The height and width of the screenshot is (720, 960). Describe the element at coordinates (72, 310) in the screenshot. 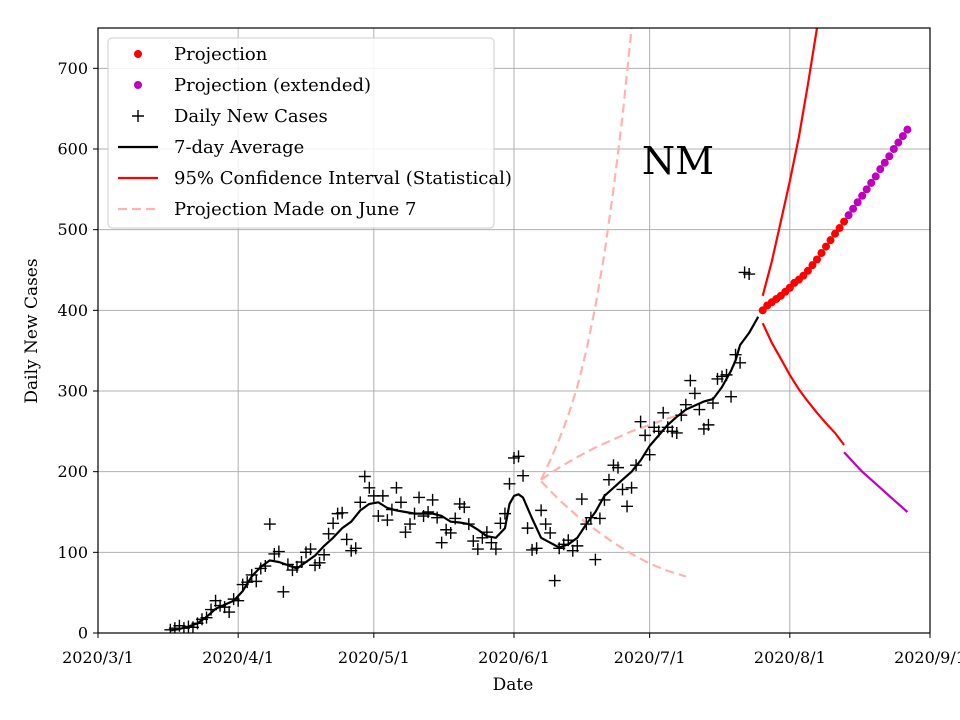

I see `y-tick-label: 400` at that location.